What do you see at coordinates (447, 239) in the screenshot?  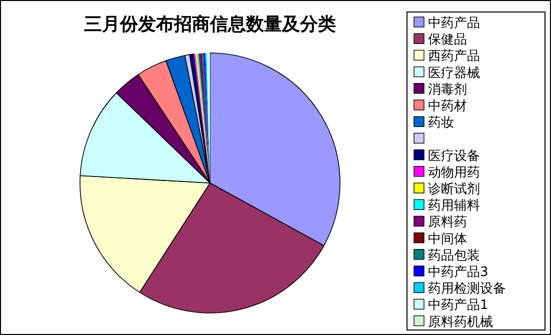 I see `legend-label: 中间体` at bounding box center [447, 239].